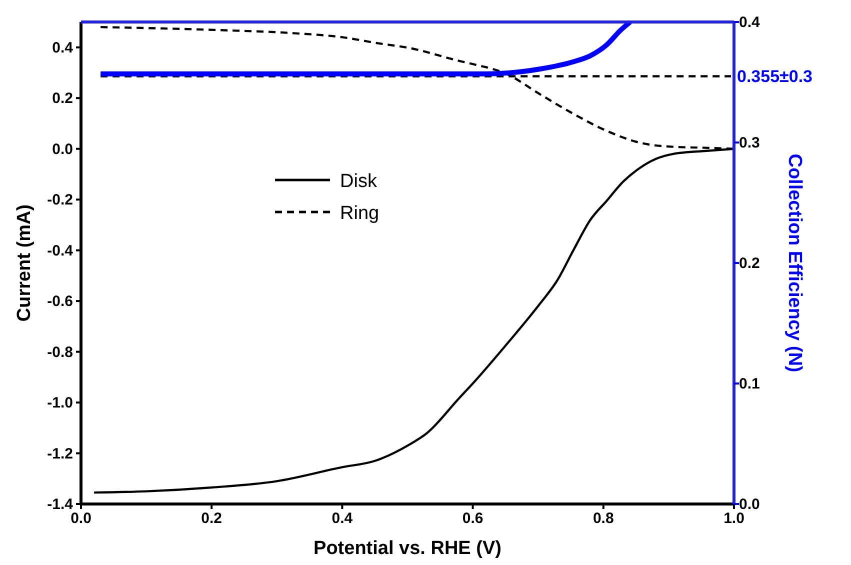 The image size is (851, 565). What do you see at coordinates (60, 453) in the screenshot?
I see `y-tick-label: -1.2` at bounding box center [60, 453].